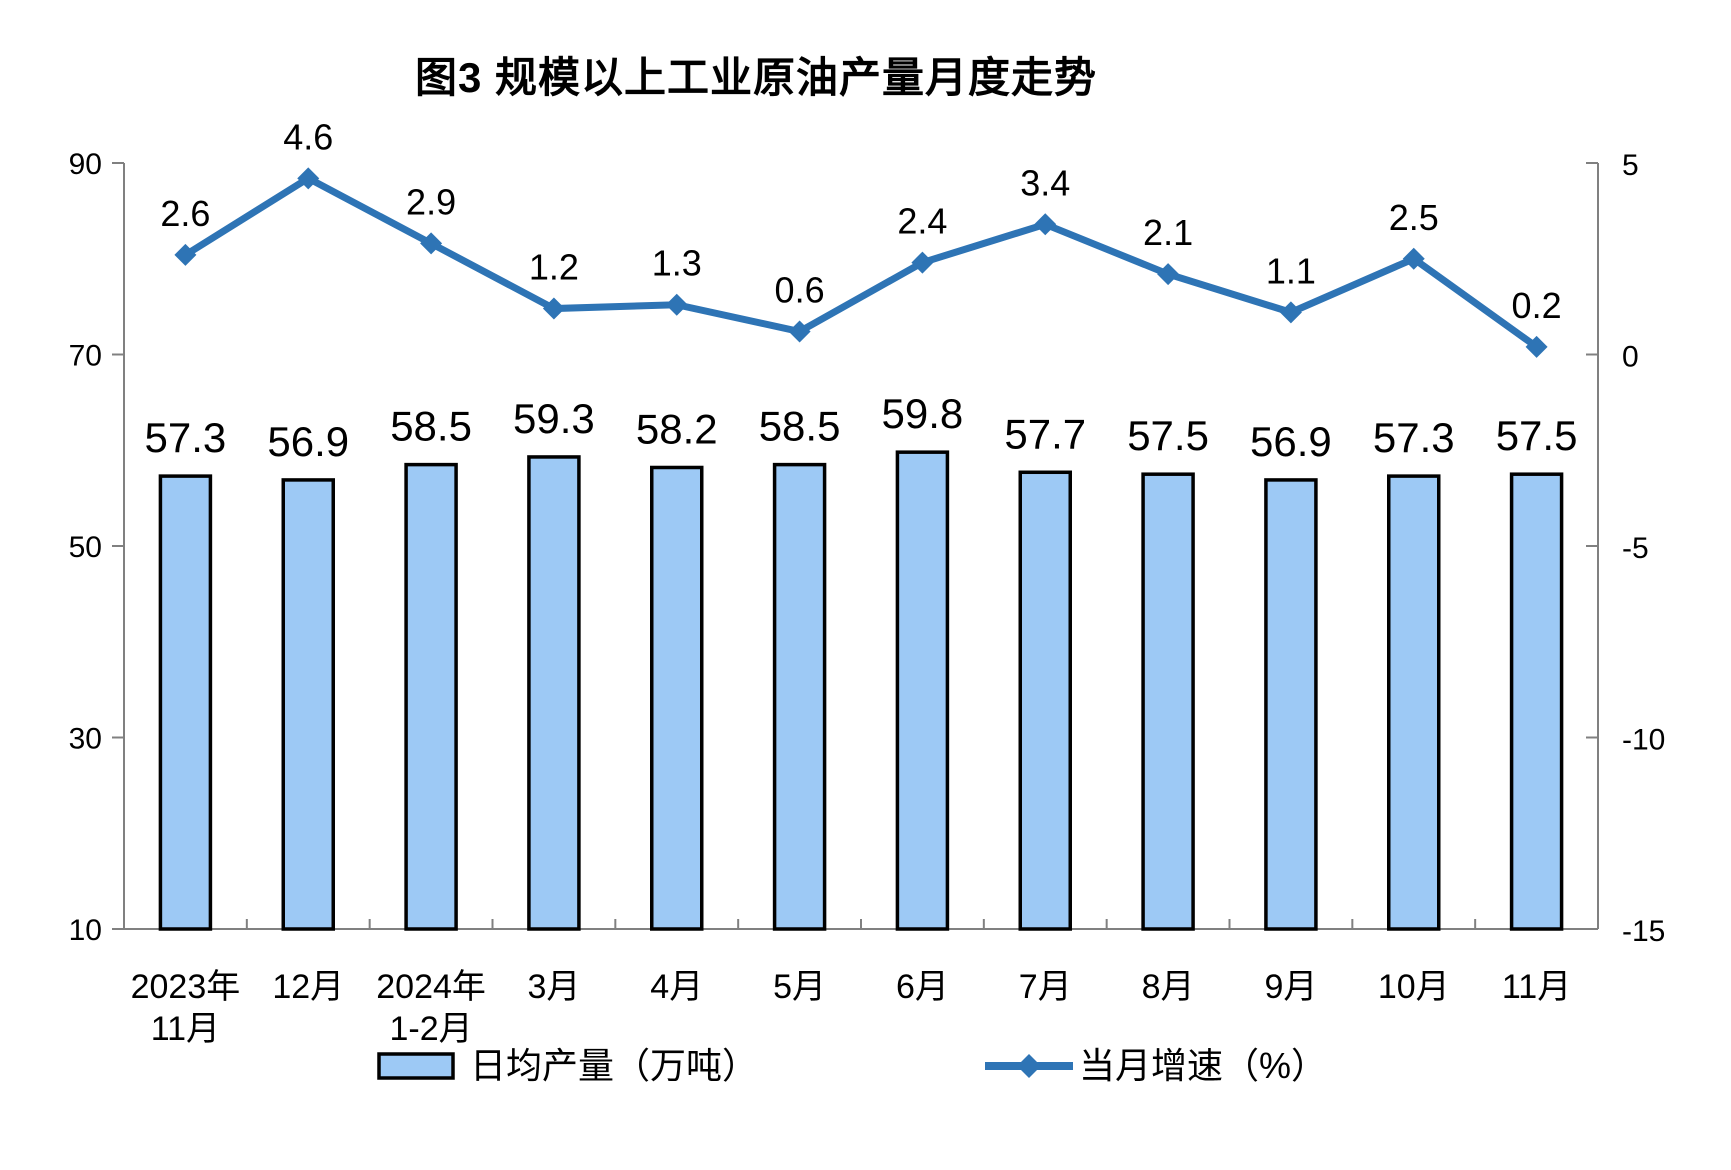 The height and width of the screenshot is (1170, 1731). What do you see at coordinates (85, 164) in the screenshot?
I see `left-axis-tick-label-0: 90` at bounding box center [85, 164].